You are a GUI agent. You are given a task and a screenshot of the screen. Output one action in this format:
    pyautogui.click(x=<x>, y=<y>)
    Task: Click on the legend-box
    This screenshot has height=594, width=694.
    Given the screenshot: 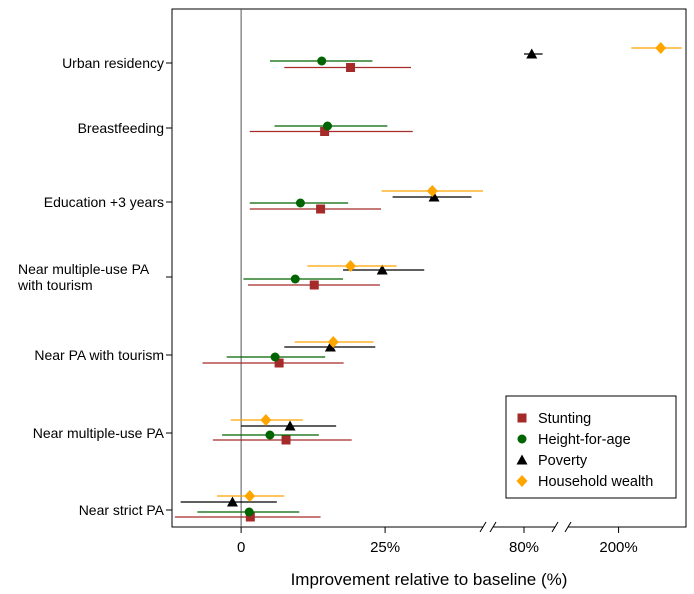 What is the action you would take?
    pyautogui.click(x=591, y=447)
    